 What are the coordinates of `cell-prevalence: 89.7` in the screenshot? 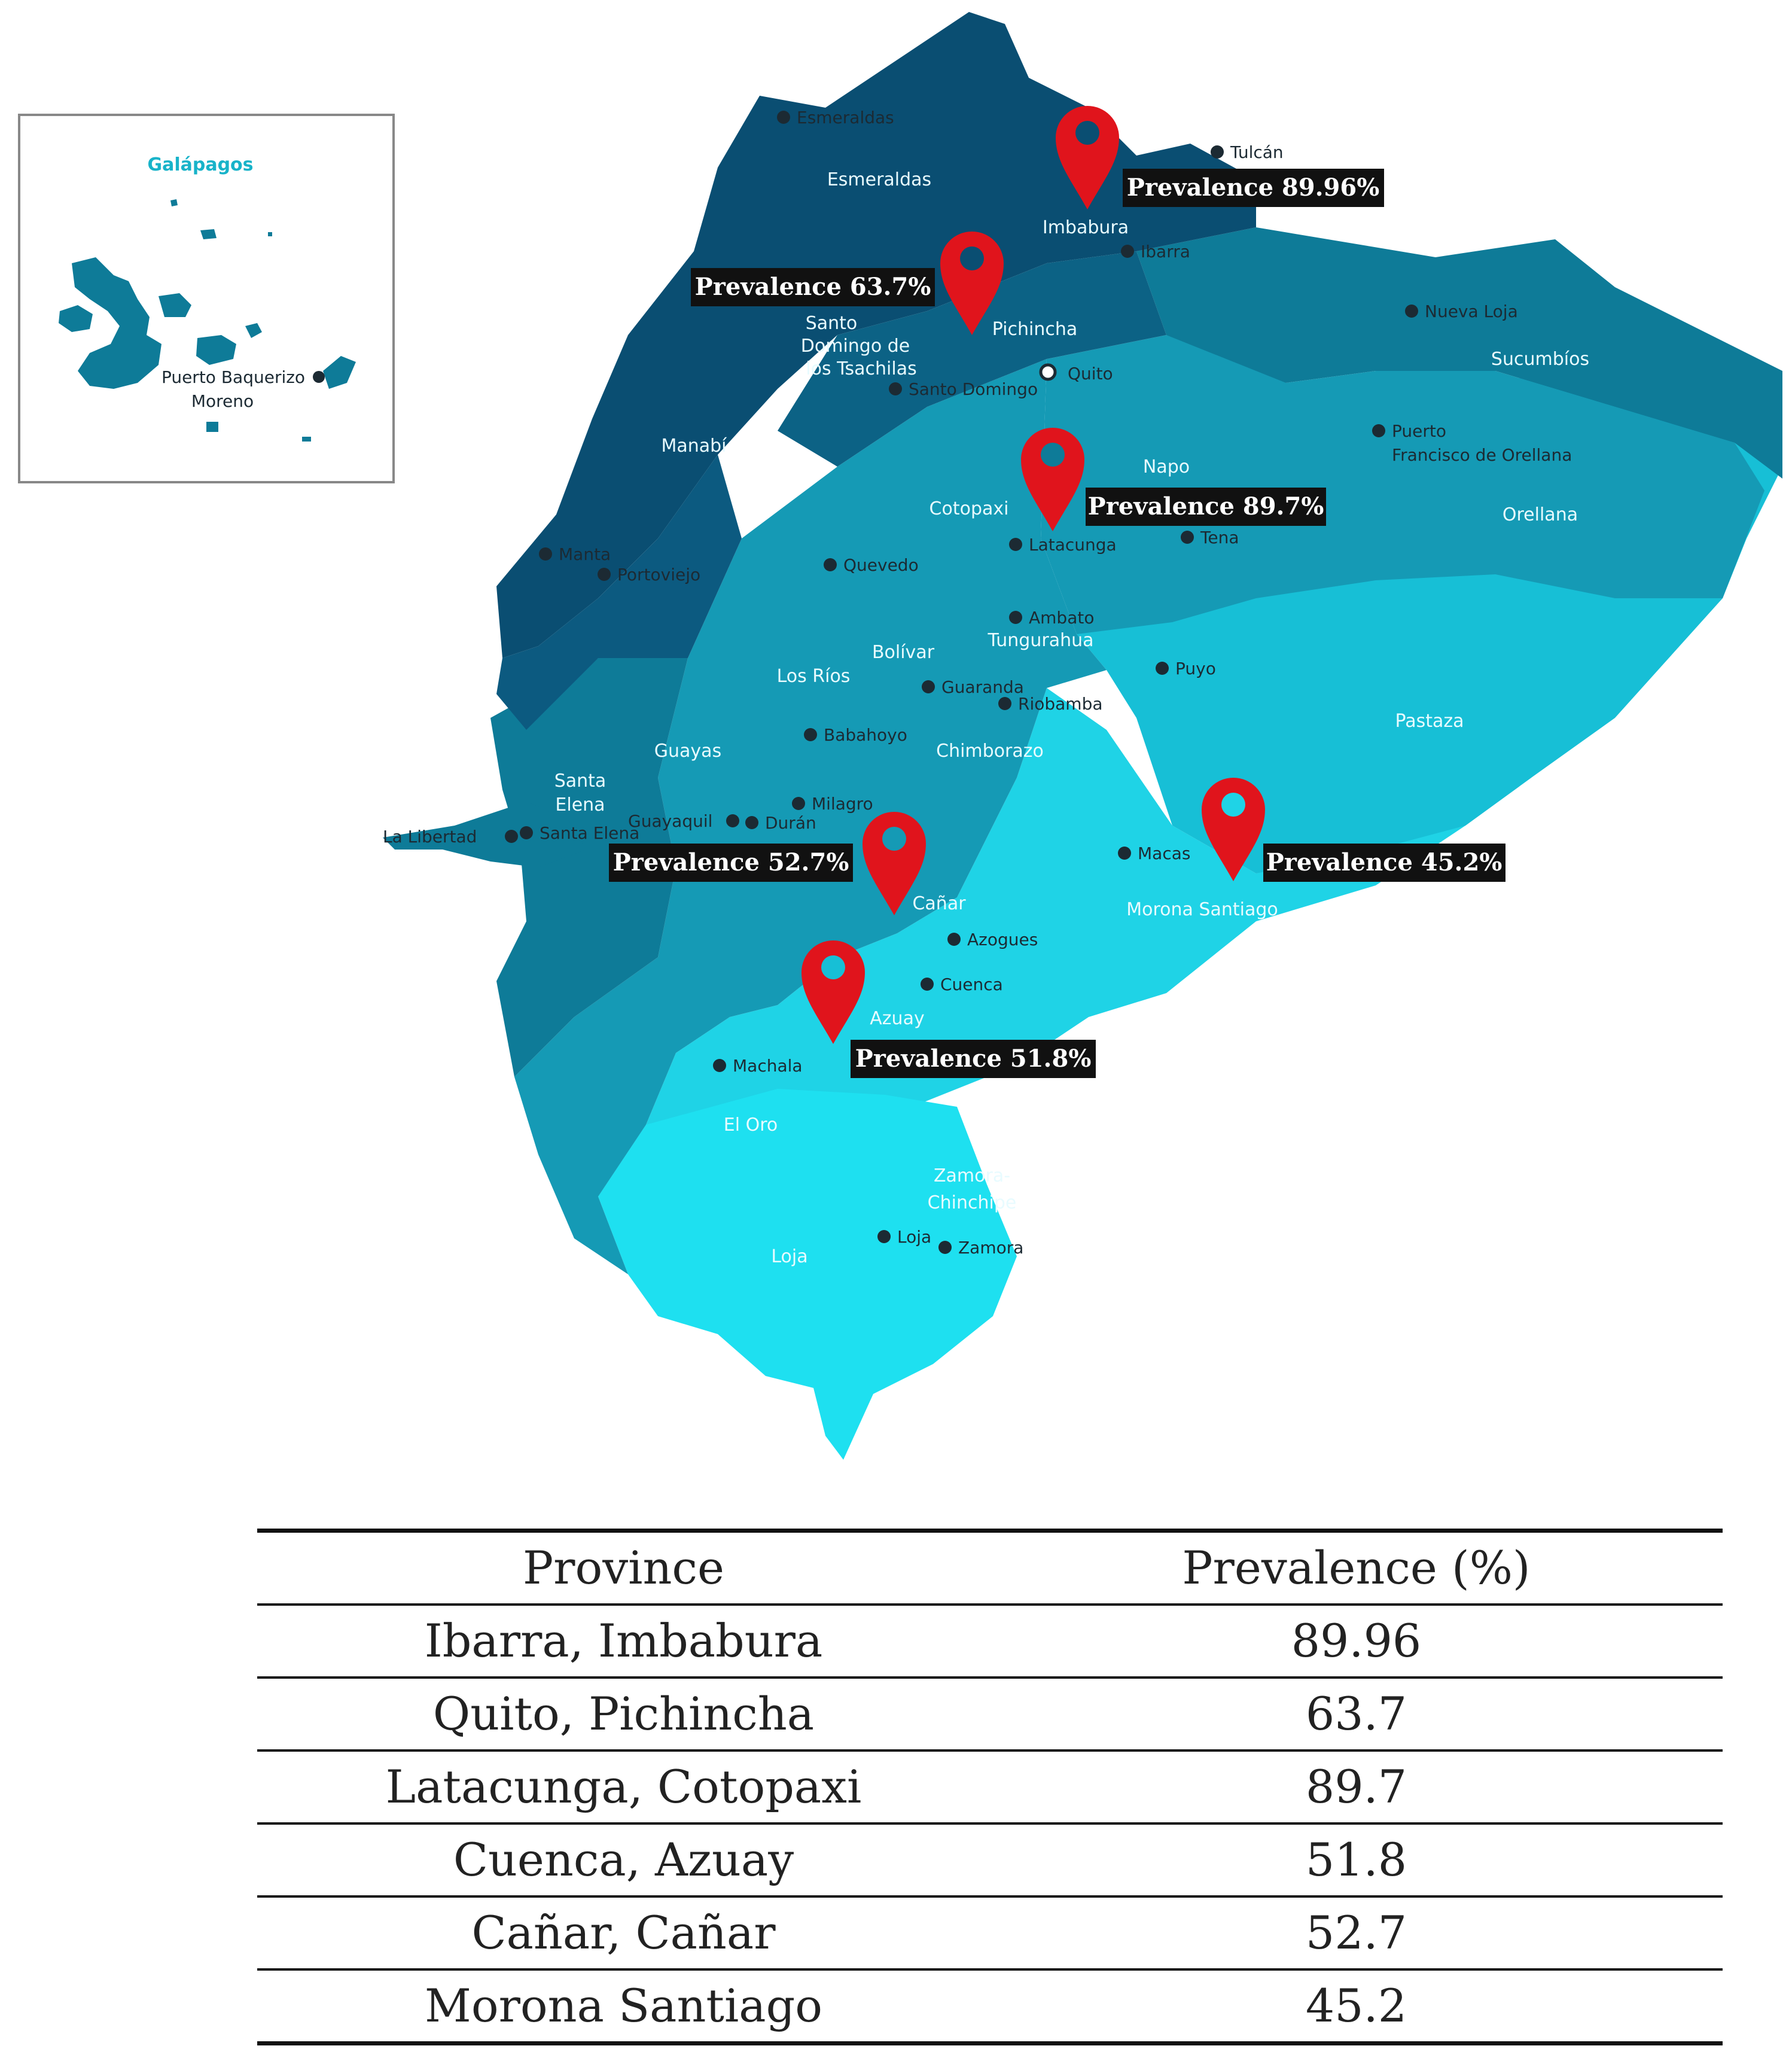 It's located at (1356, 1786).